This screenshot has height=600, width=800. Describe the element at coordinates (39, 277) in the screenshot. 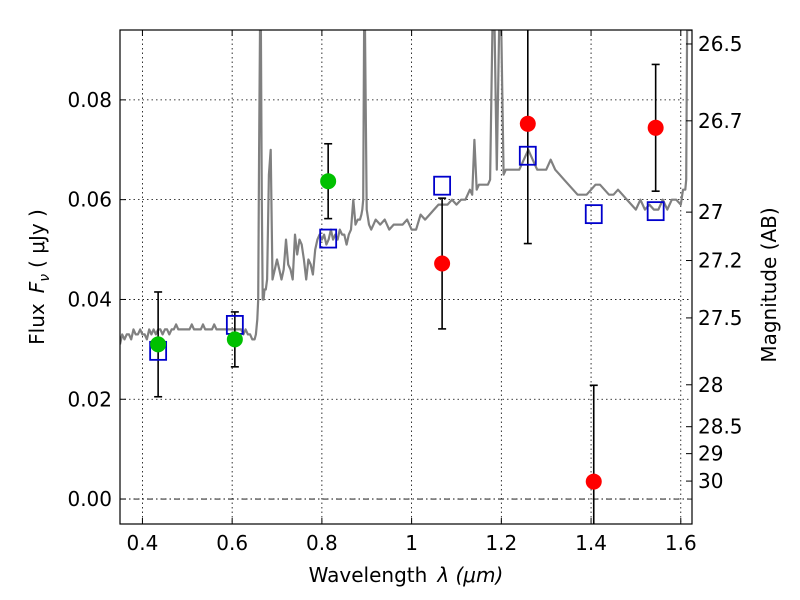

I see `y-axis-title: FluxFν( μJy )` at that location.